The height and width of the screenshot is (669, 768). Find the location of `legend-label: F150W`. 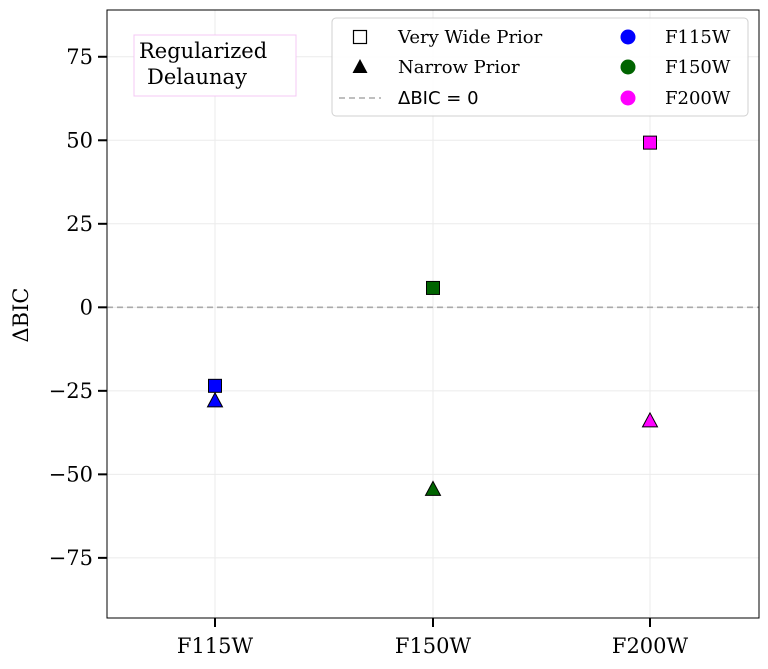

legend-label: F150W is located at coordinates (698, 67).